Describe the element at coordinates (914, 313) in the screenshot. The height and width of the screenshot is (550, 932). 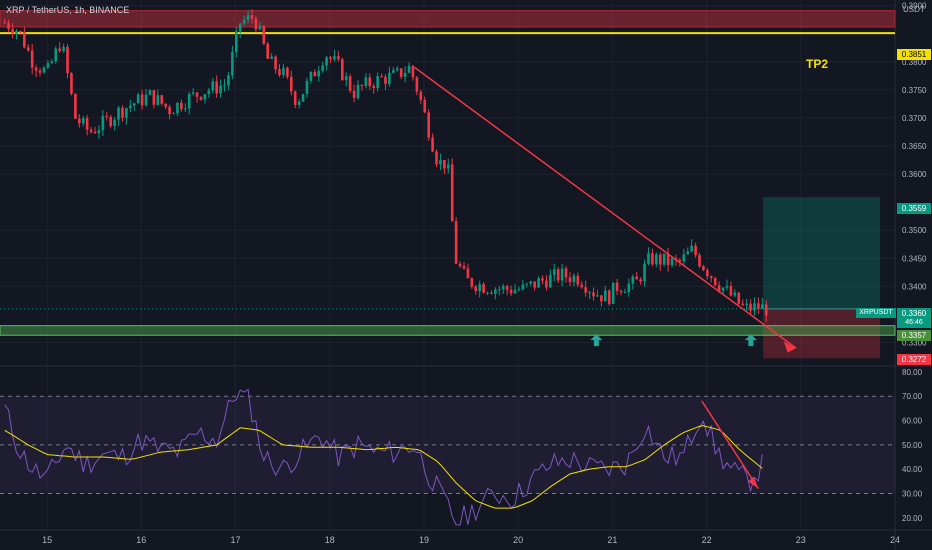
I see `current-price-tag: 0.3360` at that location.